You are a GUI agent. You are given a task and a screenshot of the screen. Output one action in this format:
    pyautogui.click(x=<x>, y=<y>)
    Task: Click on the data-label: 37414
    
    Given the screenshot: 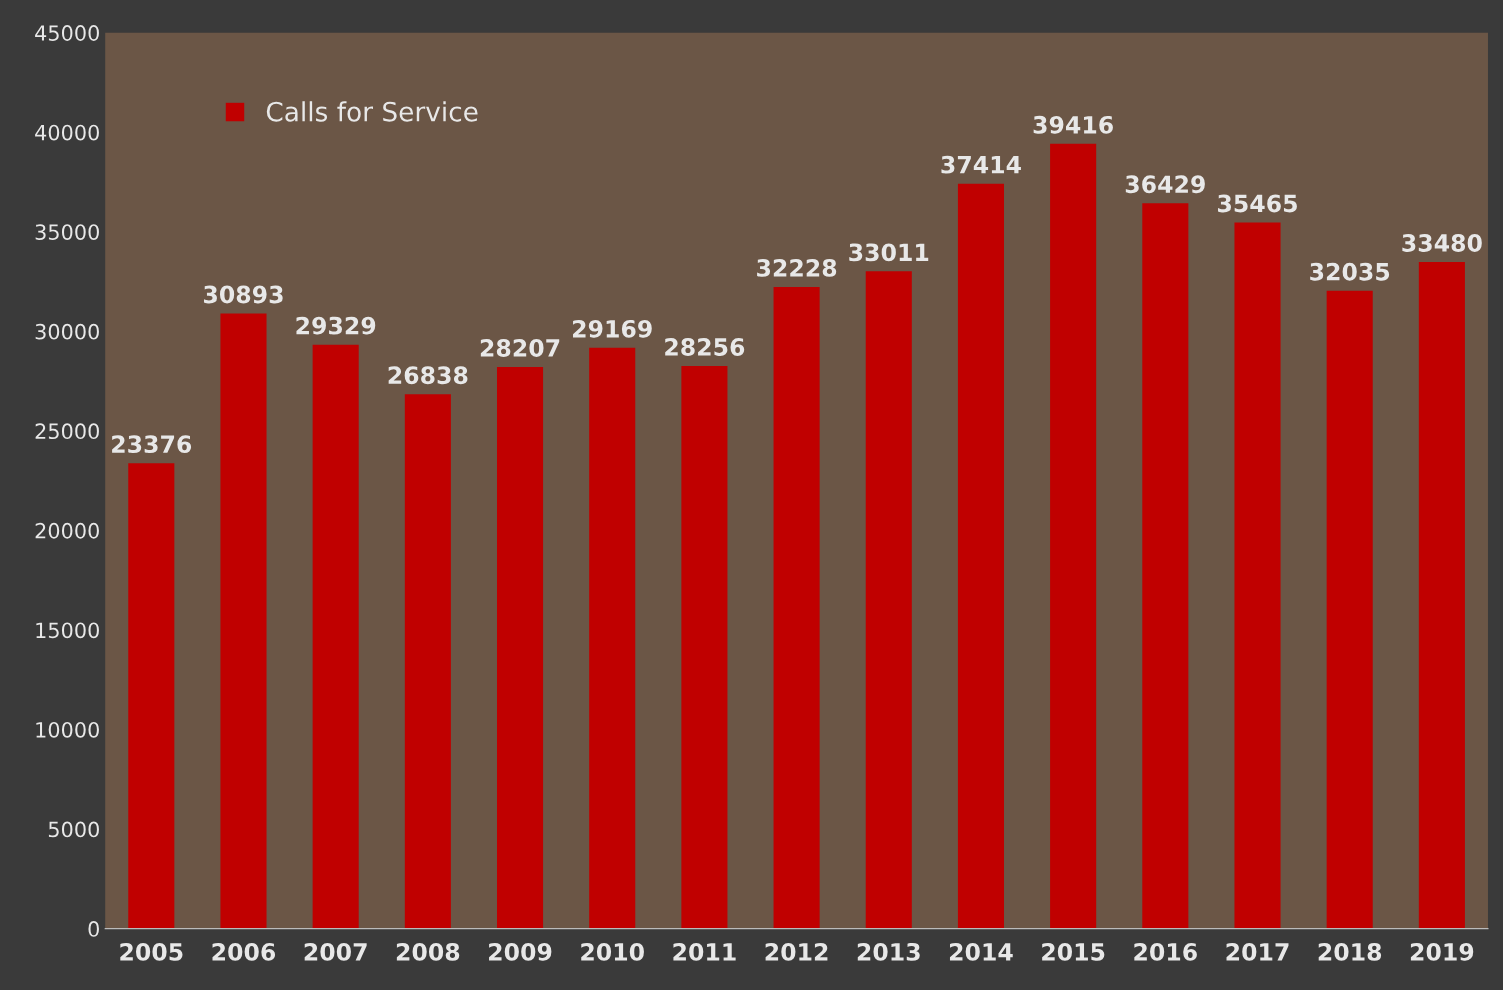 What is the action you would take?
    pyautogui.click(x=981, y=164)
    